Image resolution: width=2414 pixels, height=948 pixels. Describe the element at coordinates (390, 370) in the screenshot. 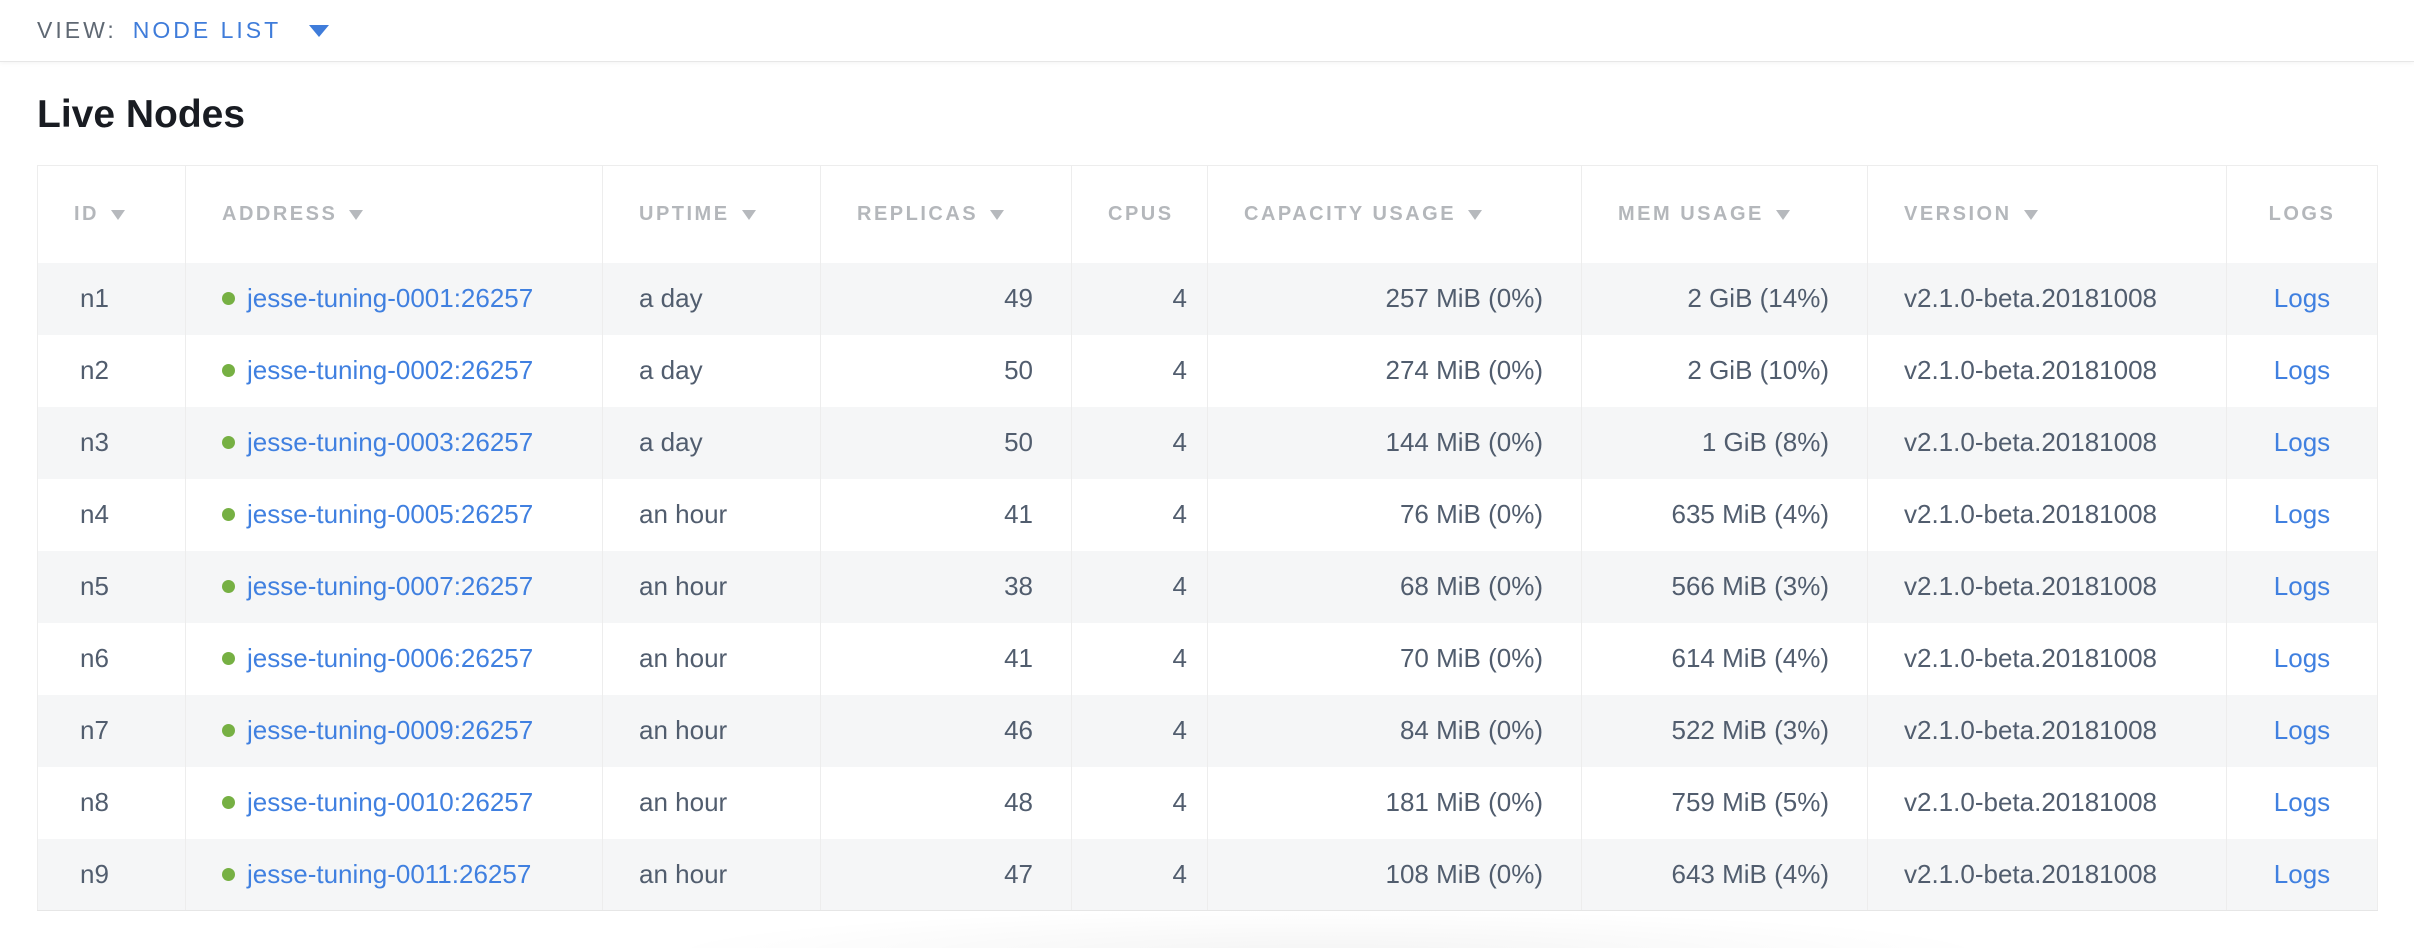

I see `node-address-link: jesse-tuning-0002:26257` at that location.